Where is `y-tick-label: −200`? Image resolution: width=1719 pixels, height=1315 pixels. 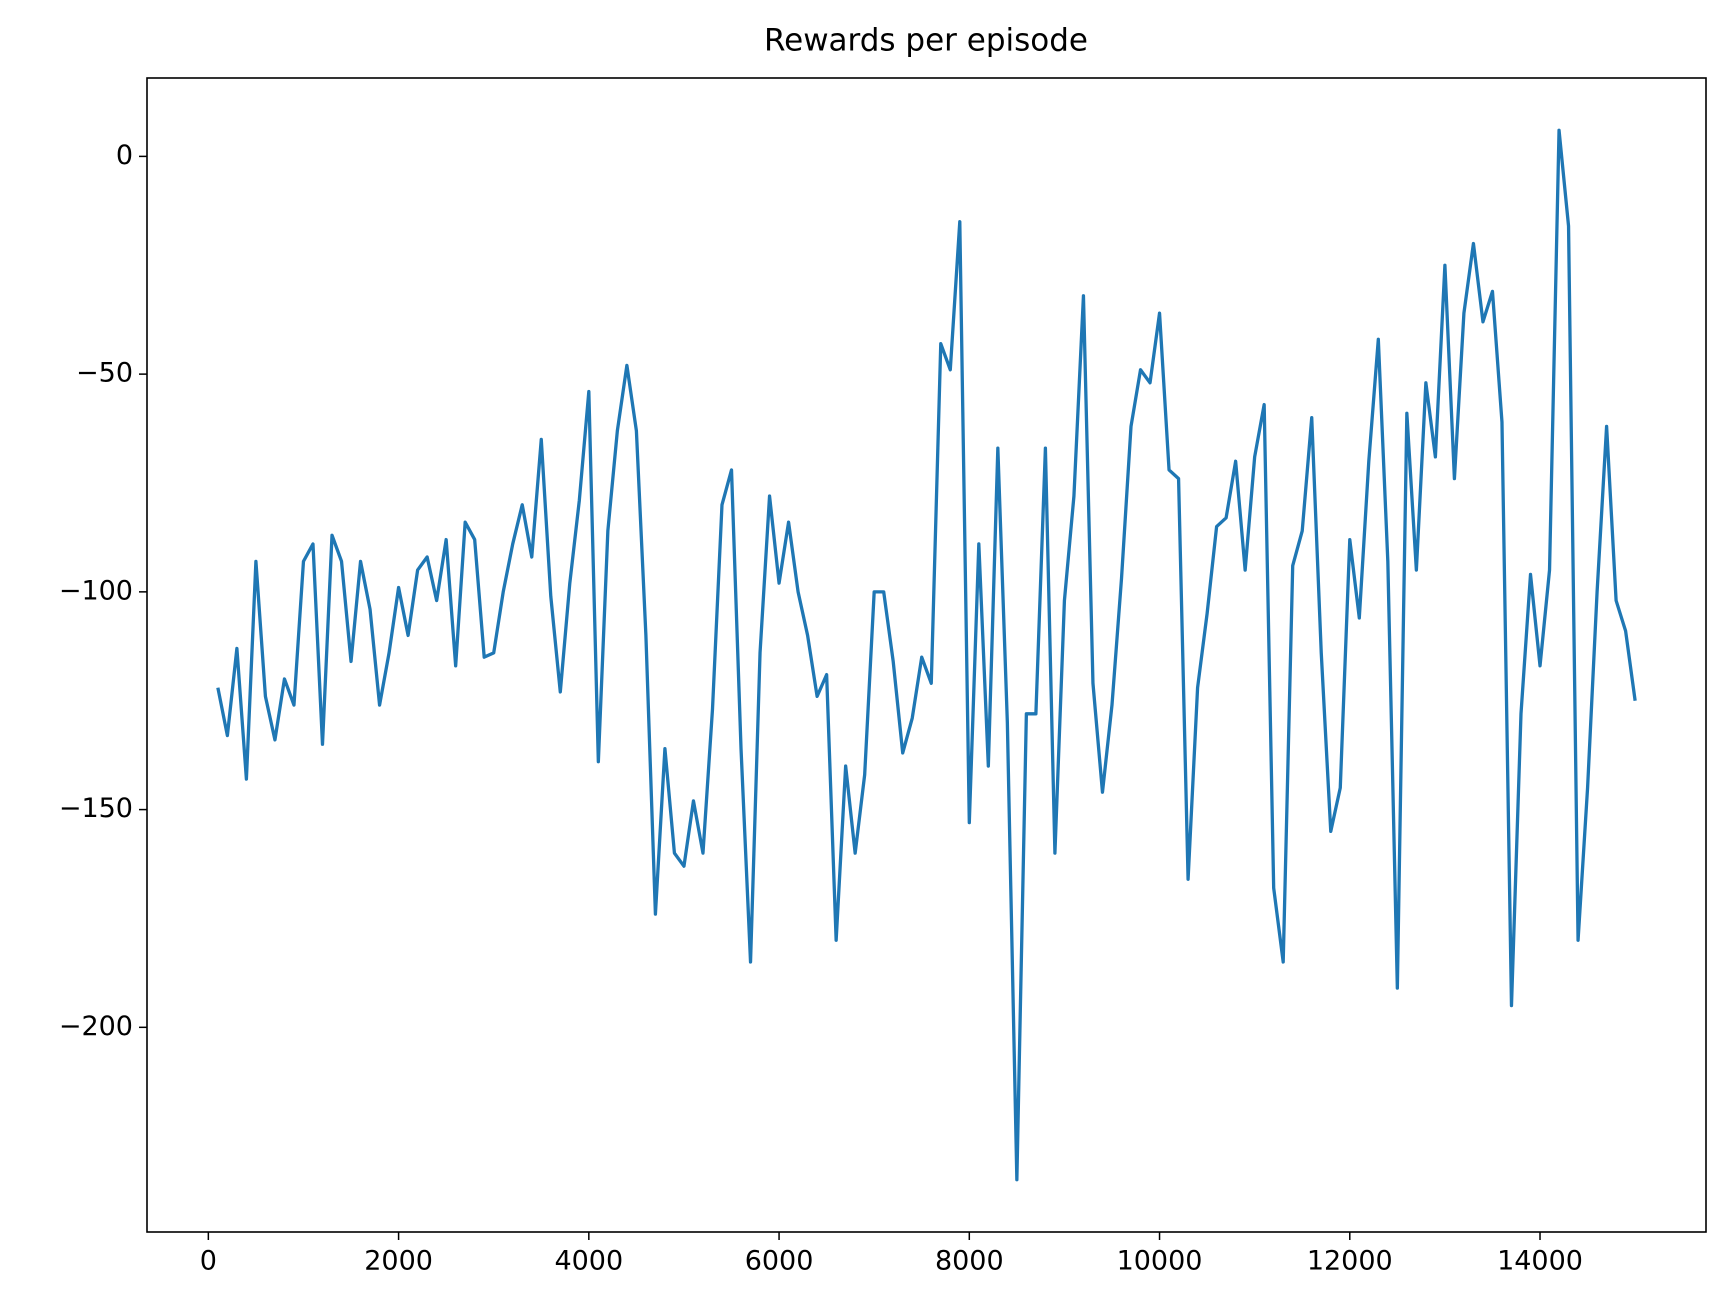
y-tick-label: −200 is located at coordinates (96, 1026).